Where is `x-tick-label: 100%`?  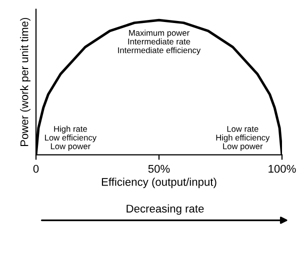
x-tick-label: 100% is located at coordinates (282, 168).